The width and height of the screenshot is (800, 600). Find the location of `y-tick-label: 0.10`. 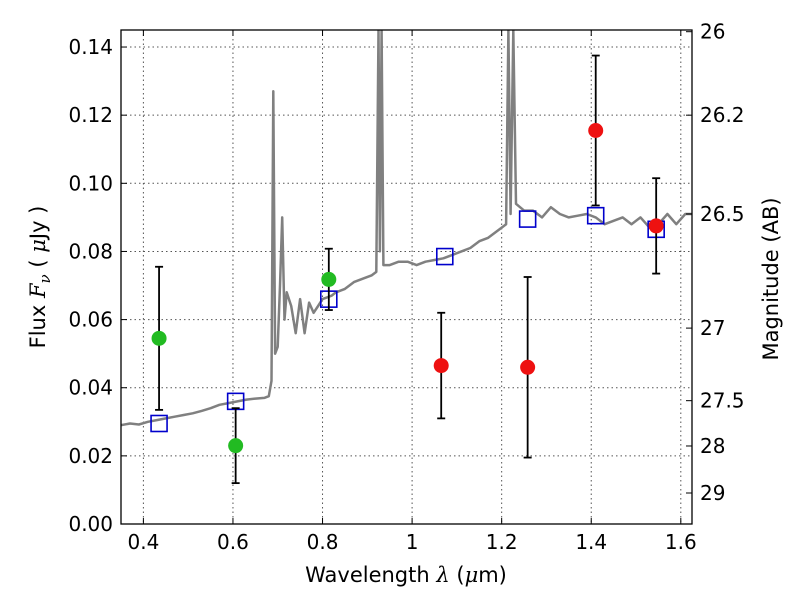

y-tick-label: 0.10 is located at coordinates (90, 183).